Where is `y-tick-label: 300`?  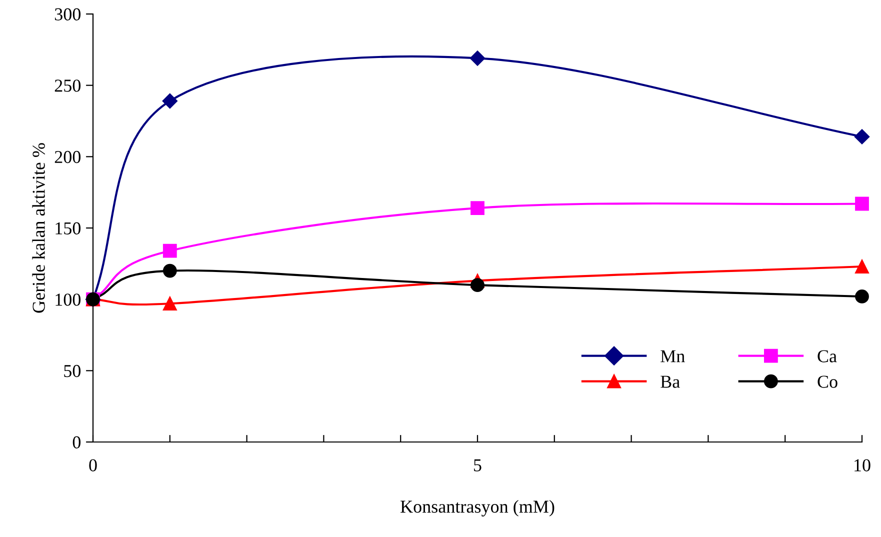 y-tick-label: 300 is located at coordinates (67, 14).